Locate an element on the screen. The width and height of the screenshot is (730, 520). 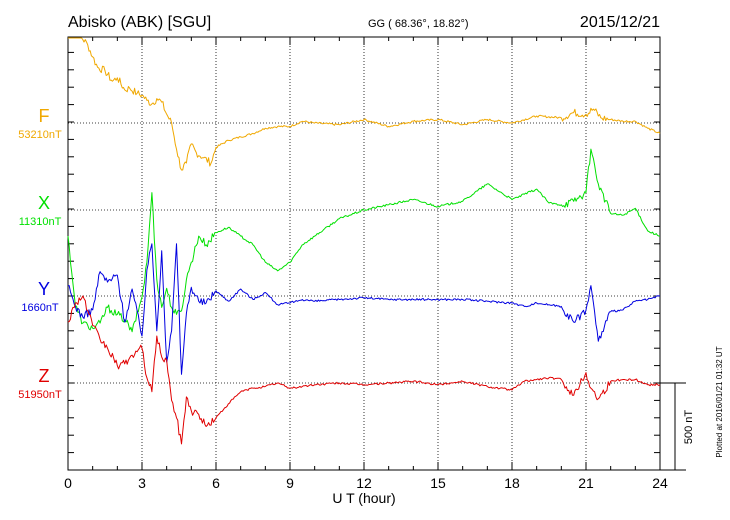
series-baseline-y: 1660nT is located at coordinates (40, 308).